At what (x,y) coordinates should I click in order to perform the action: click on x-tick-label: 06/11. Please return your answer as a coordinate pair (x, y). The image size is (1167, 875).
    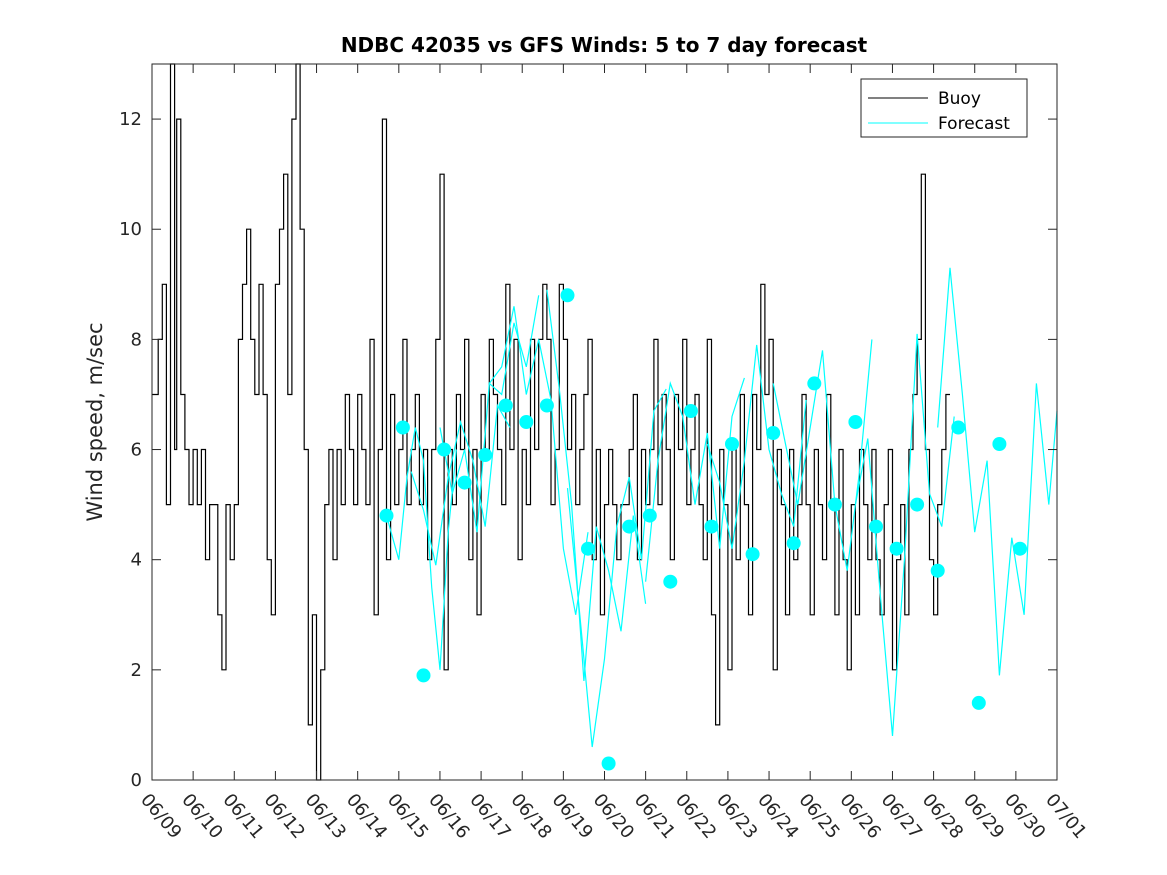
    Looking at the image, I should click on (242, 816).